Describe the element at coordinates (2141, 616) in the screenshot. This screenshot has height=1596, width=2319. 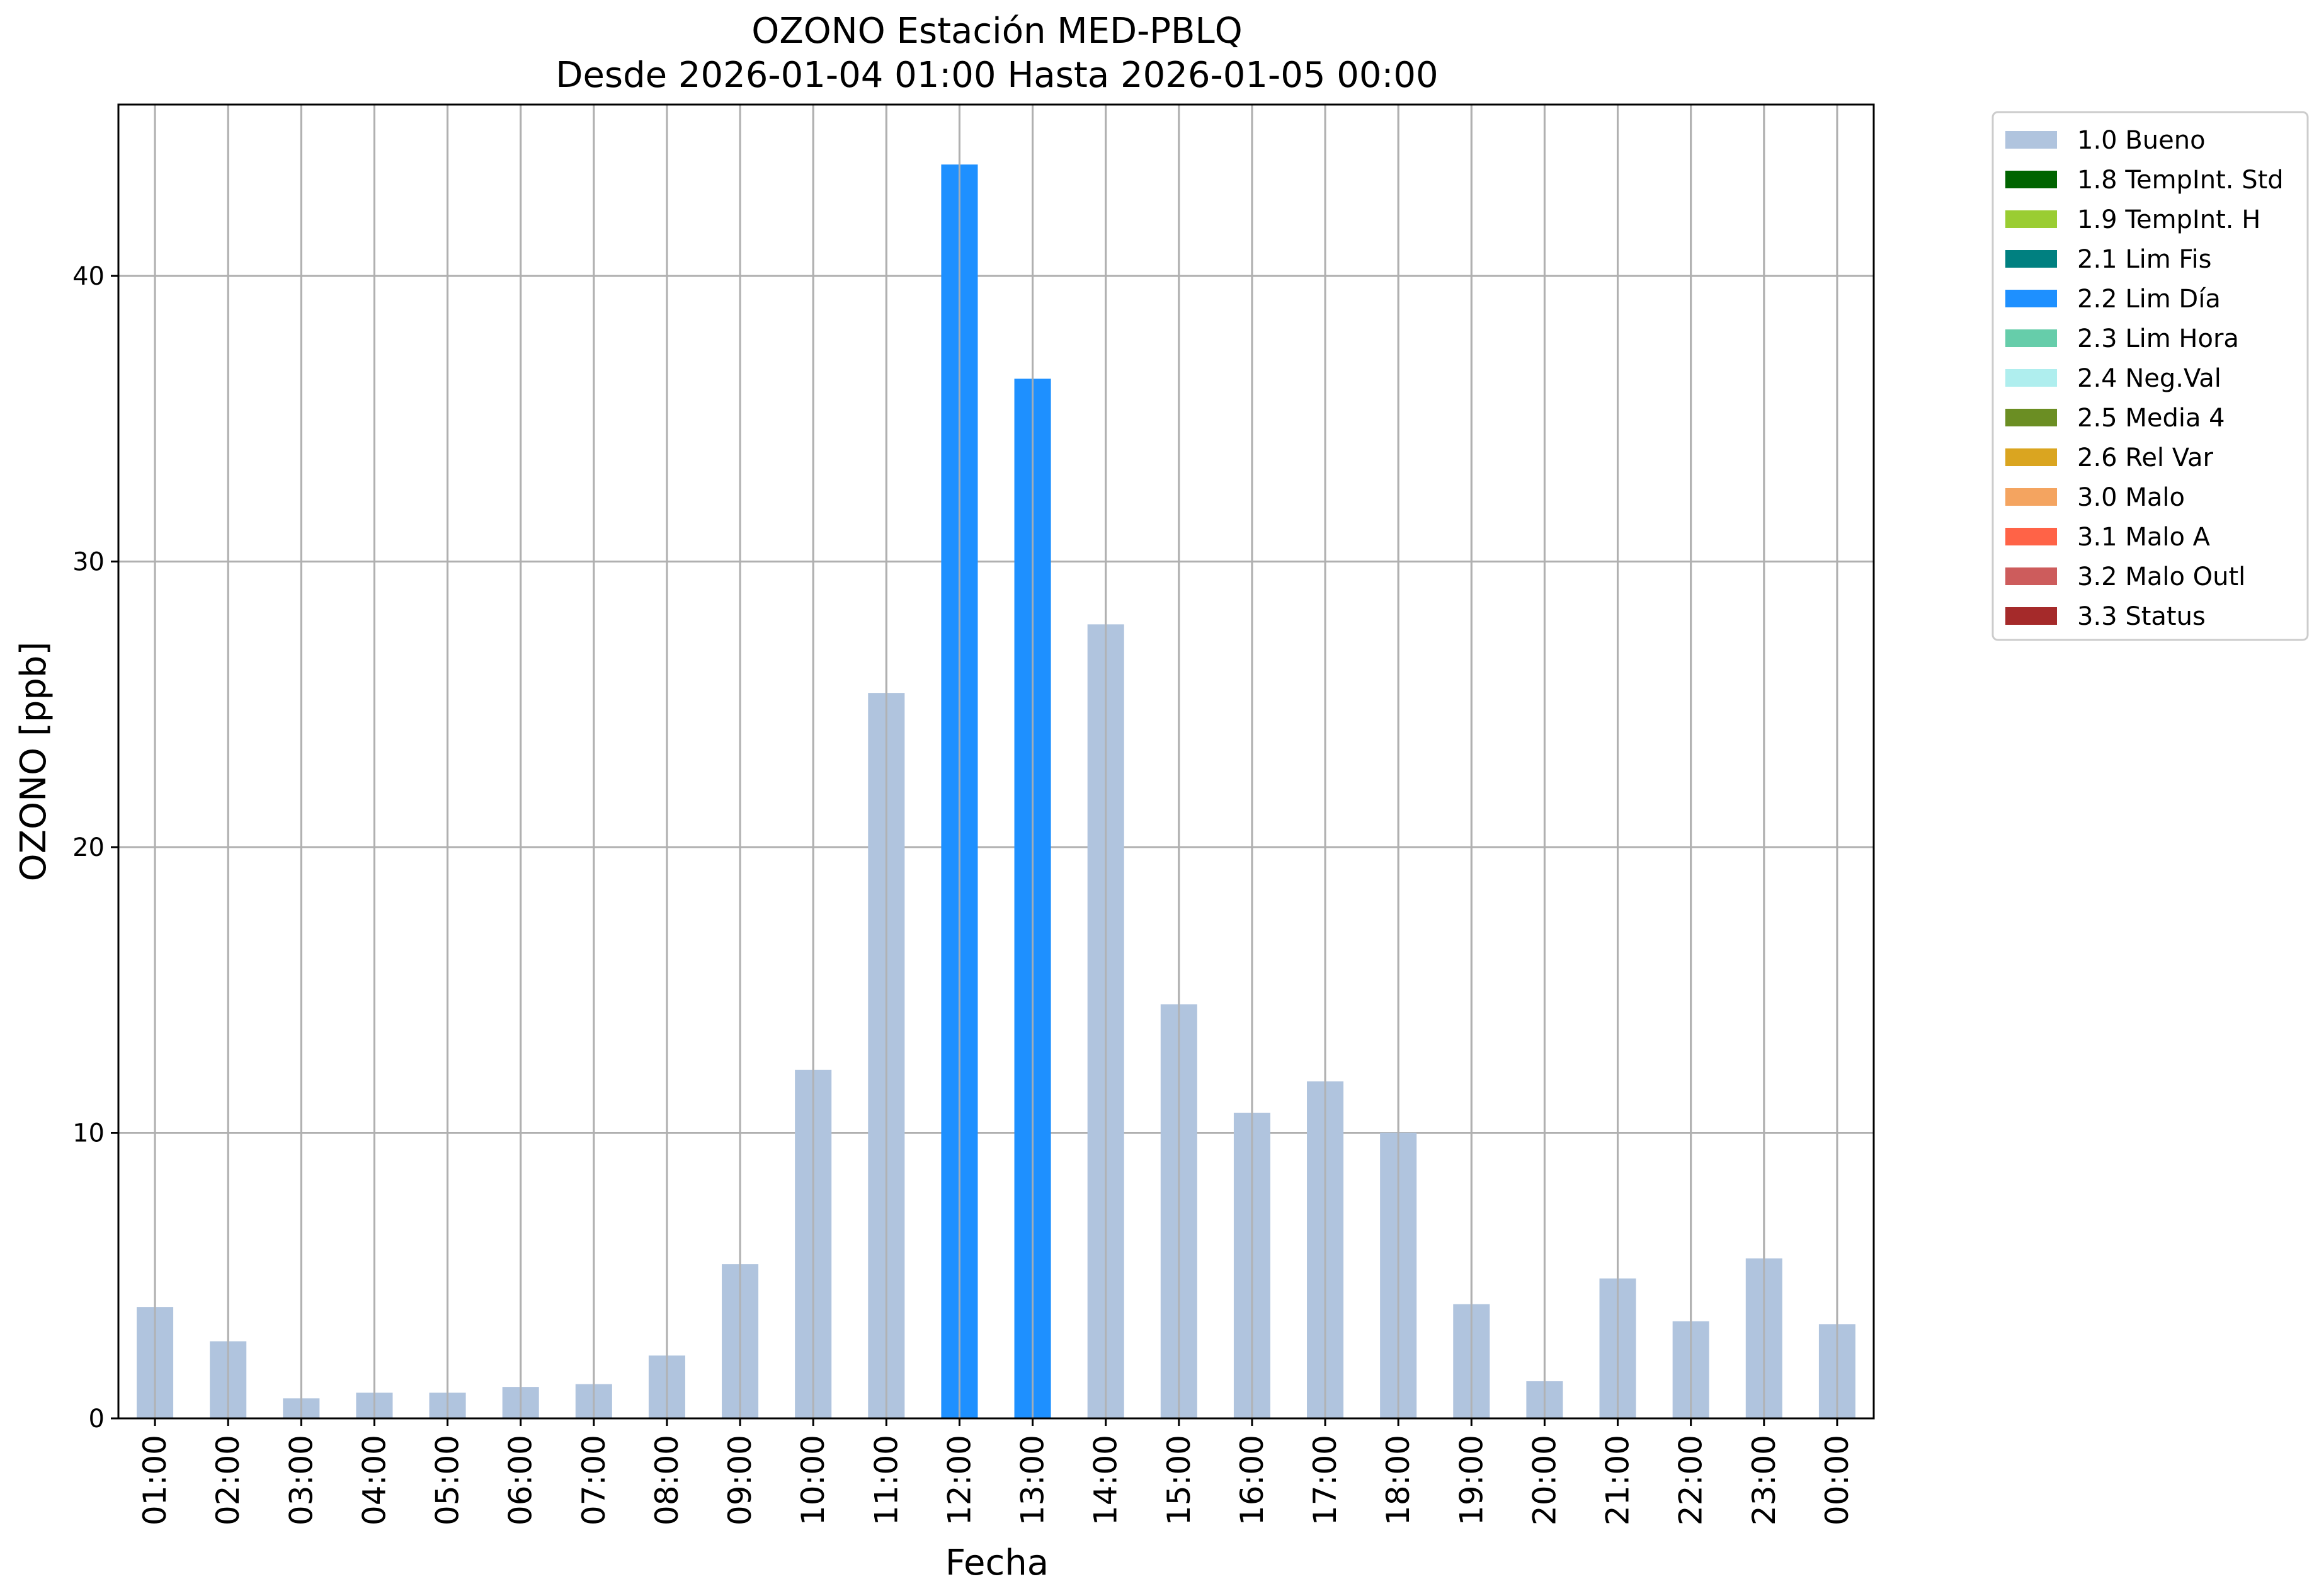
I see `legend-label: 3.3 Status` at that location.